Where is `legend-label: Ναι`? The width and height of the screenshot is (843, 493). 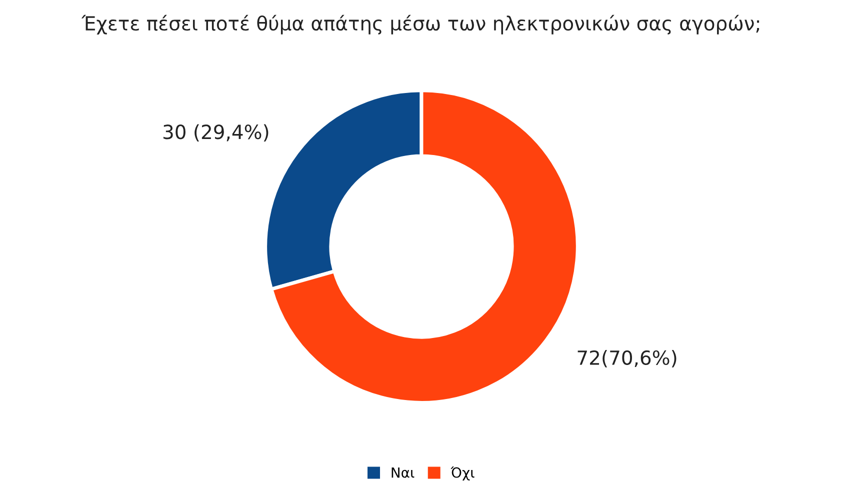
legend-label: Ναι is located at coordinates (403, 472).